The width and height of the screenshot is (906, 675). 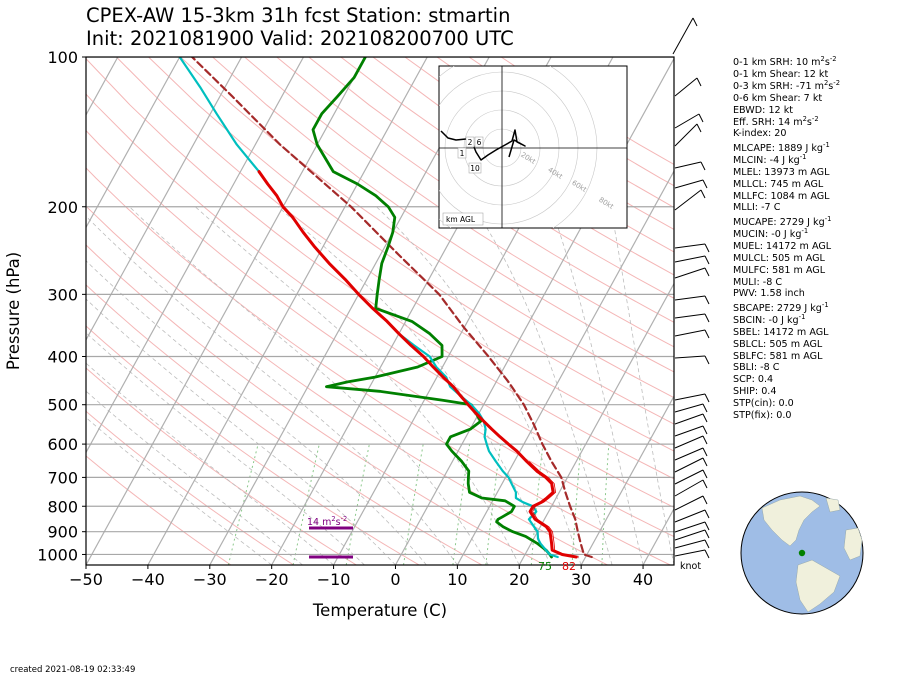 I want to click on hodograph-height-label: 1, so click(x=462, y=153).